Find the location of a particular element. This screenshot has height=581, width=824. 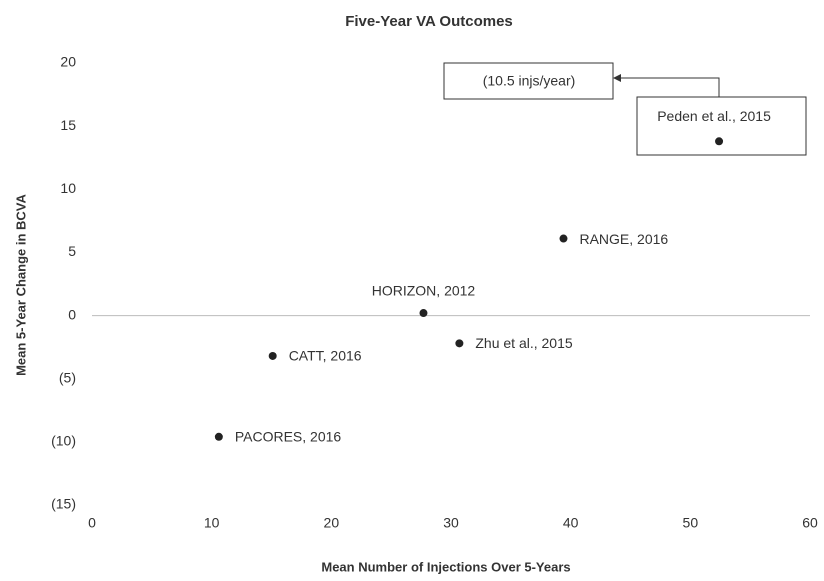

arrow-head is located at coordinates (617, 78).